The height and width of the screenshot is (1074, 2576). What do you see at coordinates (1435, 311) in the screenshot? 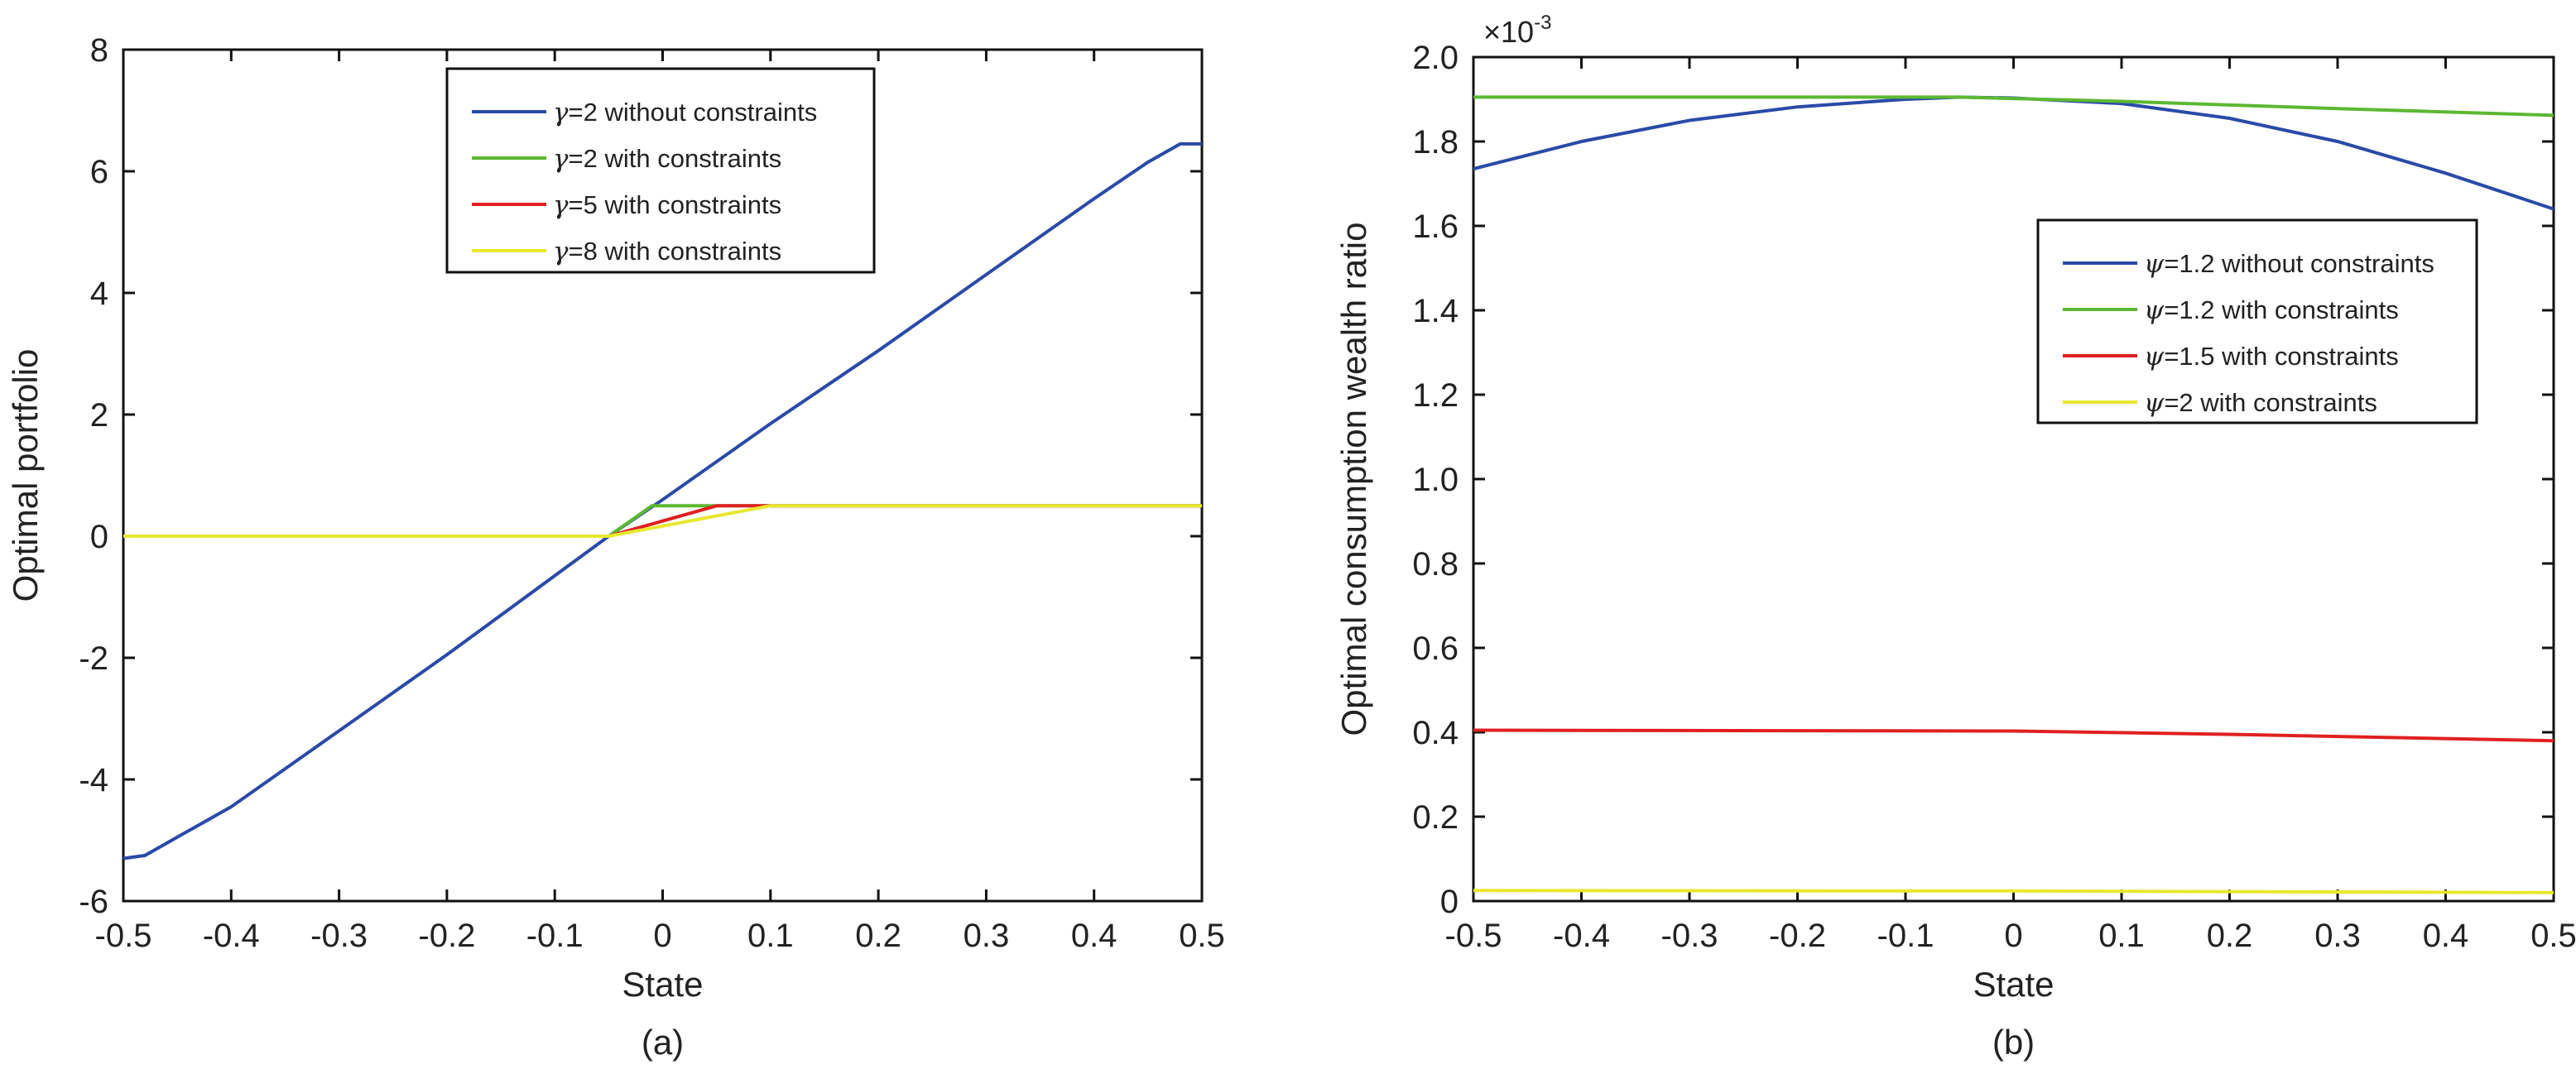
I see `y-tick-label: 1.4` at bounding box center [1435, 311].